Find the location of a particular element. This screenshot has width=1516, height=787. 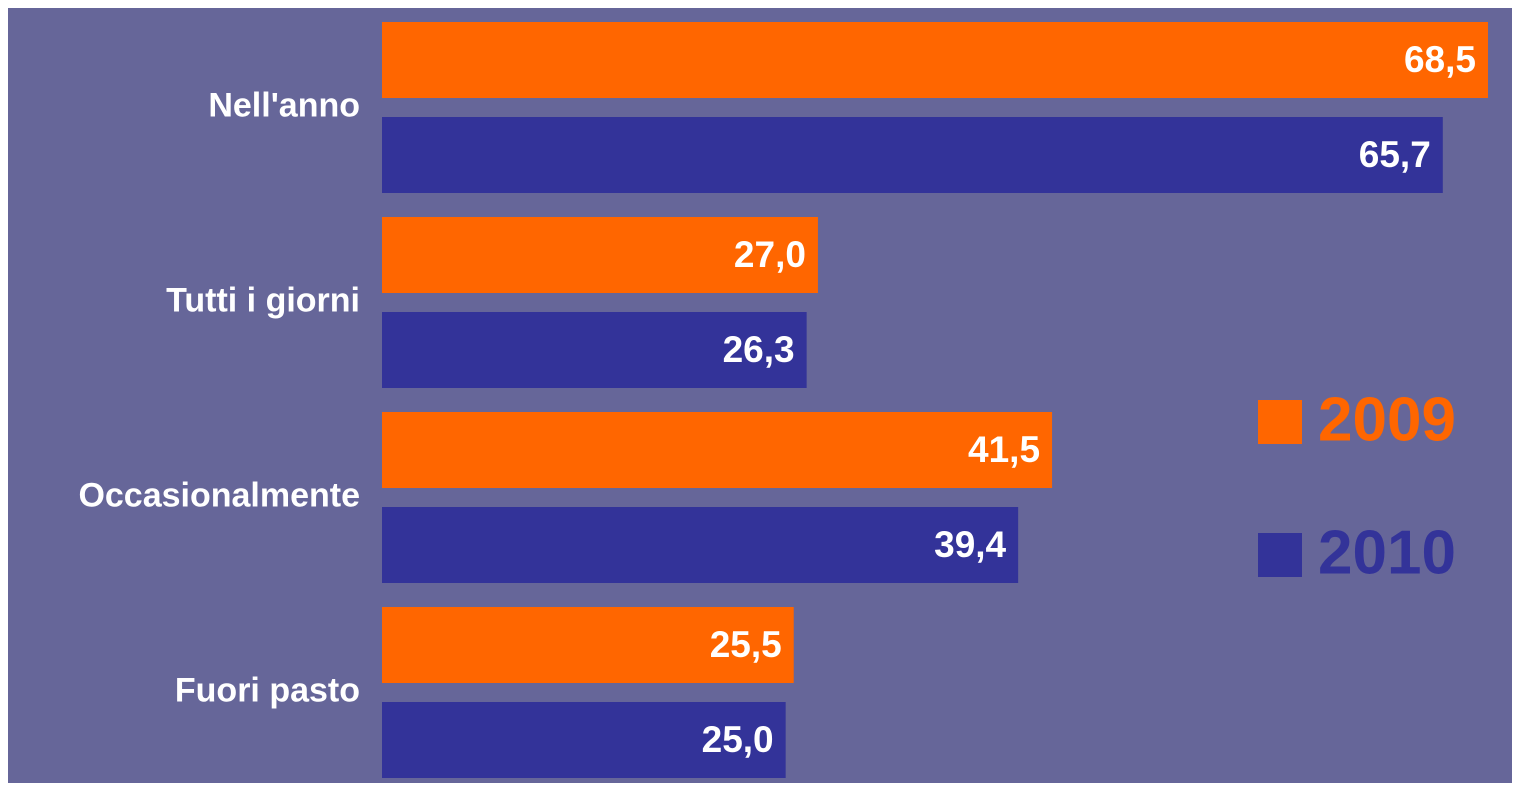

value-label: 39,4 is located at coordinates (970, 544).